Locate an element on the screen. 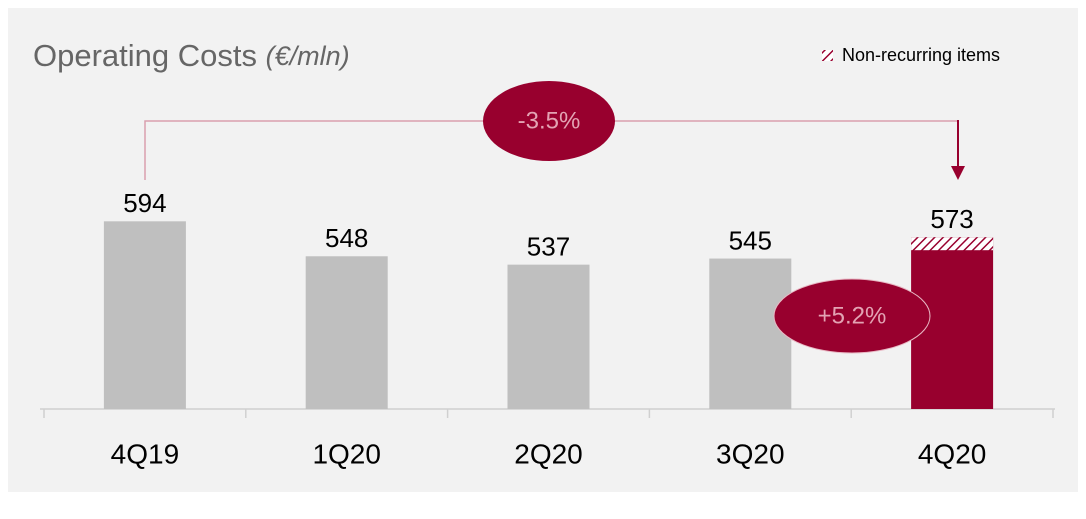 The image size is (1086, 519). value-label: 545 is located at coordinates (750, 240).